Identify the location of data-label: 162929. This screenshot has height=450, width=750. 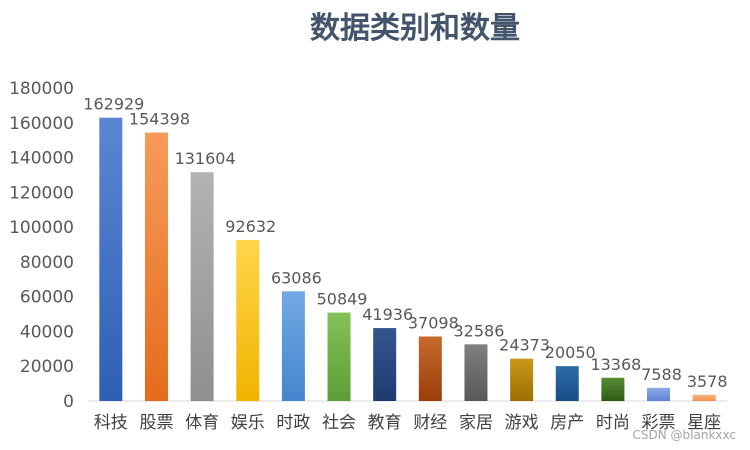
(113, 104).